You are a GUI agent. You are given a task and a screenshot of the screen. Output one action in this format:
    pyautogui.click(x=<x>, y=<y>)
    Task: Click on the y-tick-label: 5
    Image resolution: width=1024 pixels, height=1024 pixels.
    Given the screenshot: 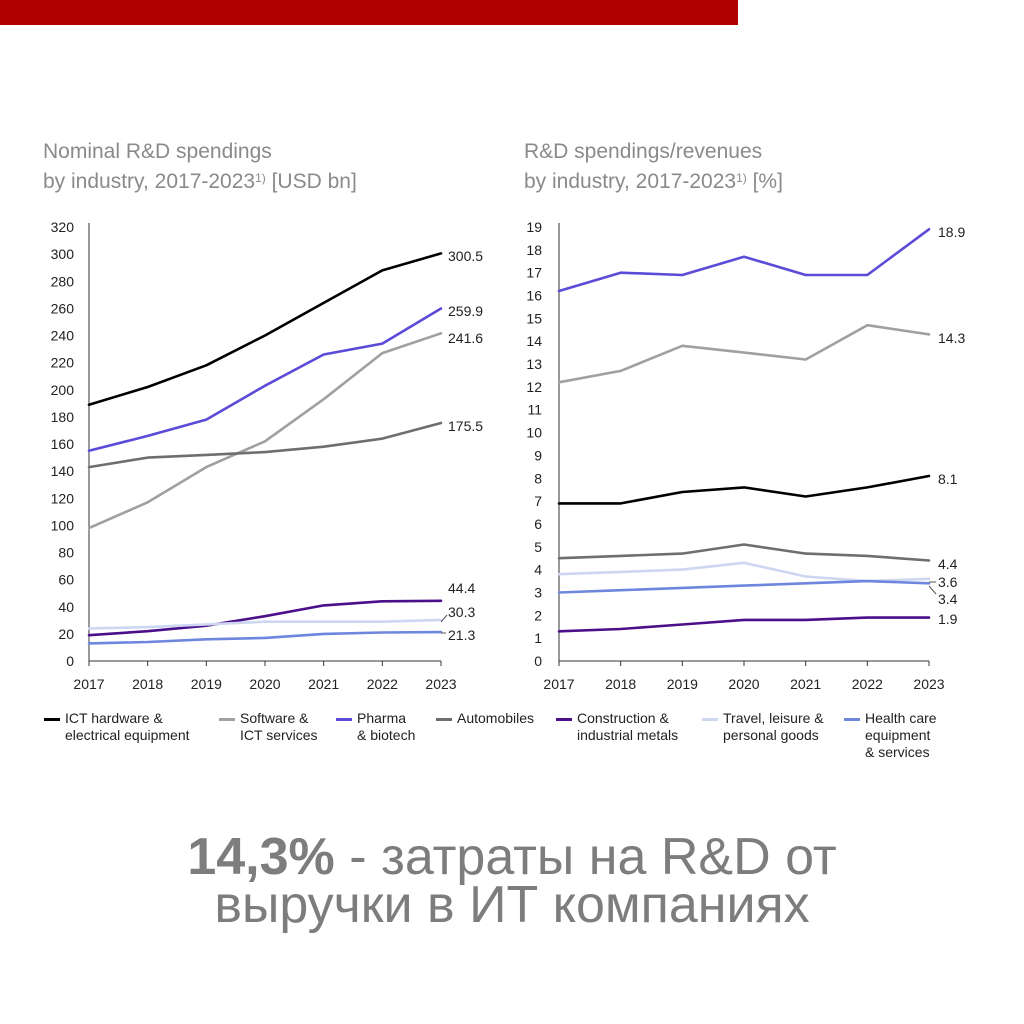 What is the action you would take?
    pyautogui.click(x=538, y=547)
    